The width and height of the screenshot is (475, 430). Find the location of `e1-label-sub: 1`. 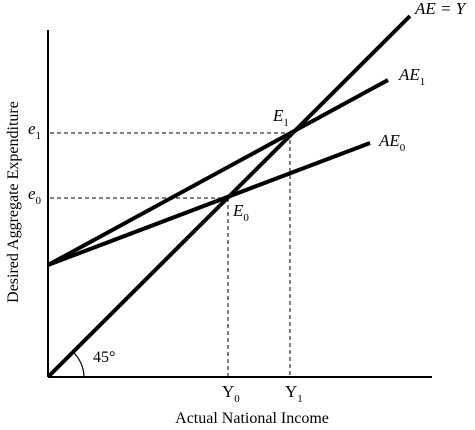

e1-label-sub: 1 is located at coordinates (286, 123).